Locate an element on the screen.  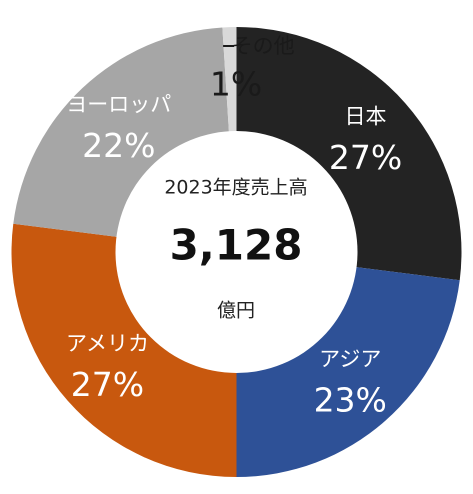
slice-label-asia: アジア is located at coordinates (350, 359).